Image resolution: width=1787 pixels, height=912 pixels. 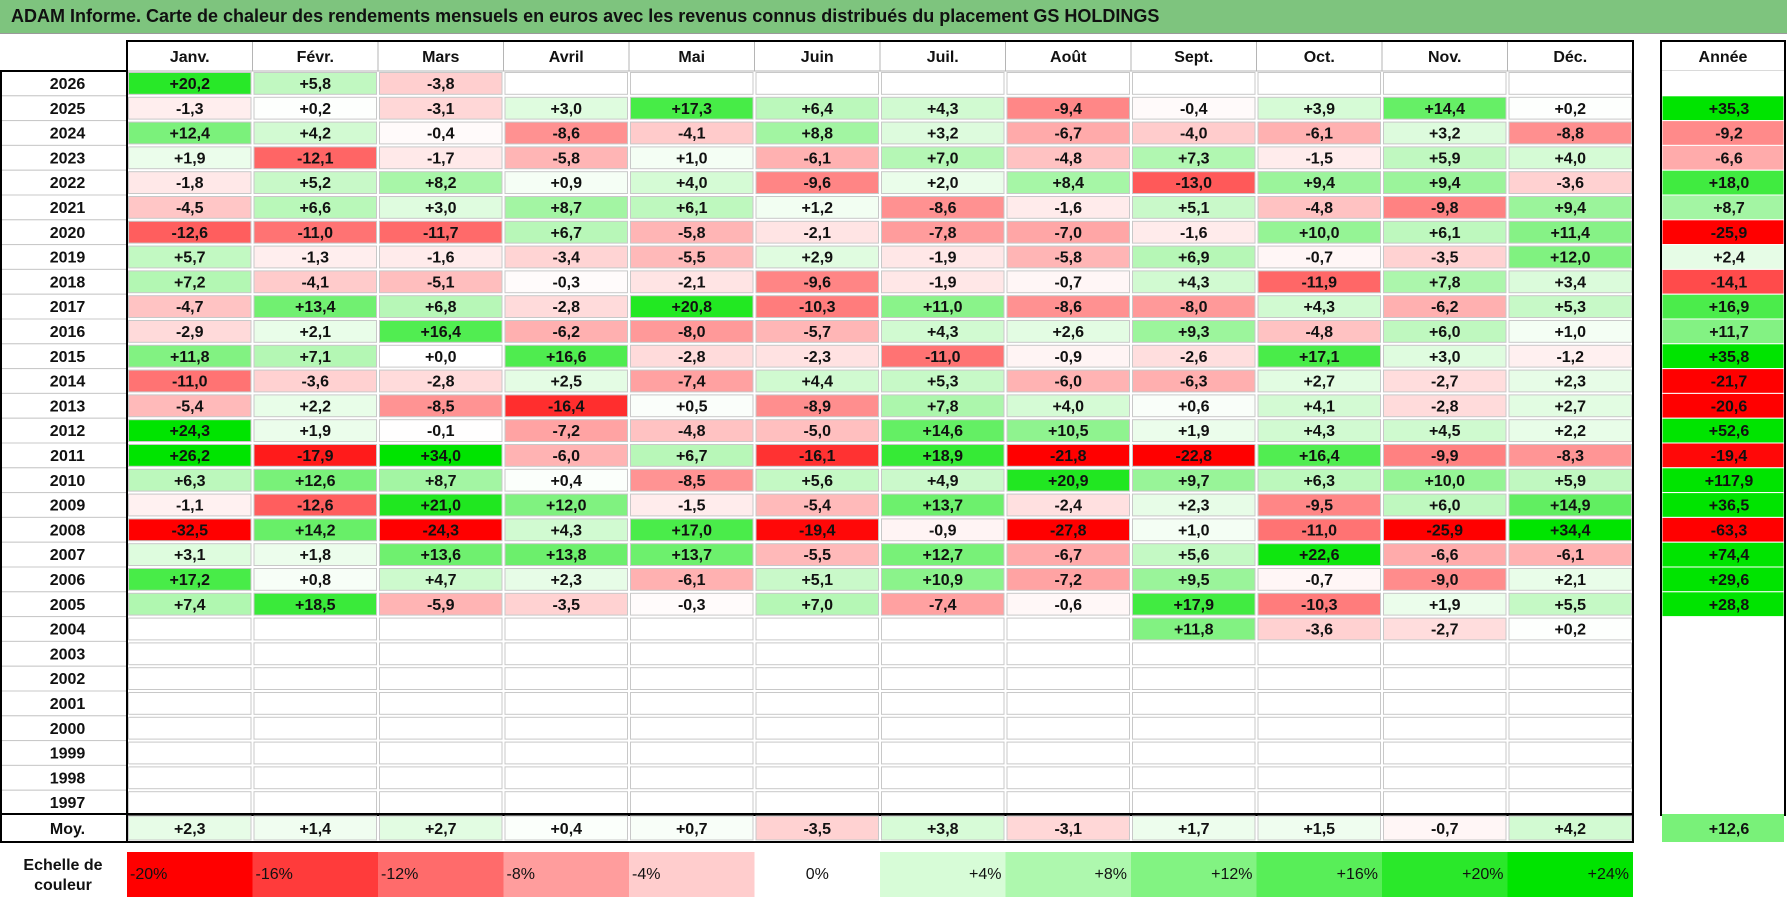 What do you see at coordinates (566, 258) in the screenshot?
I see `month-return-value: -3,4` at bounding box center [566, 258].